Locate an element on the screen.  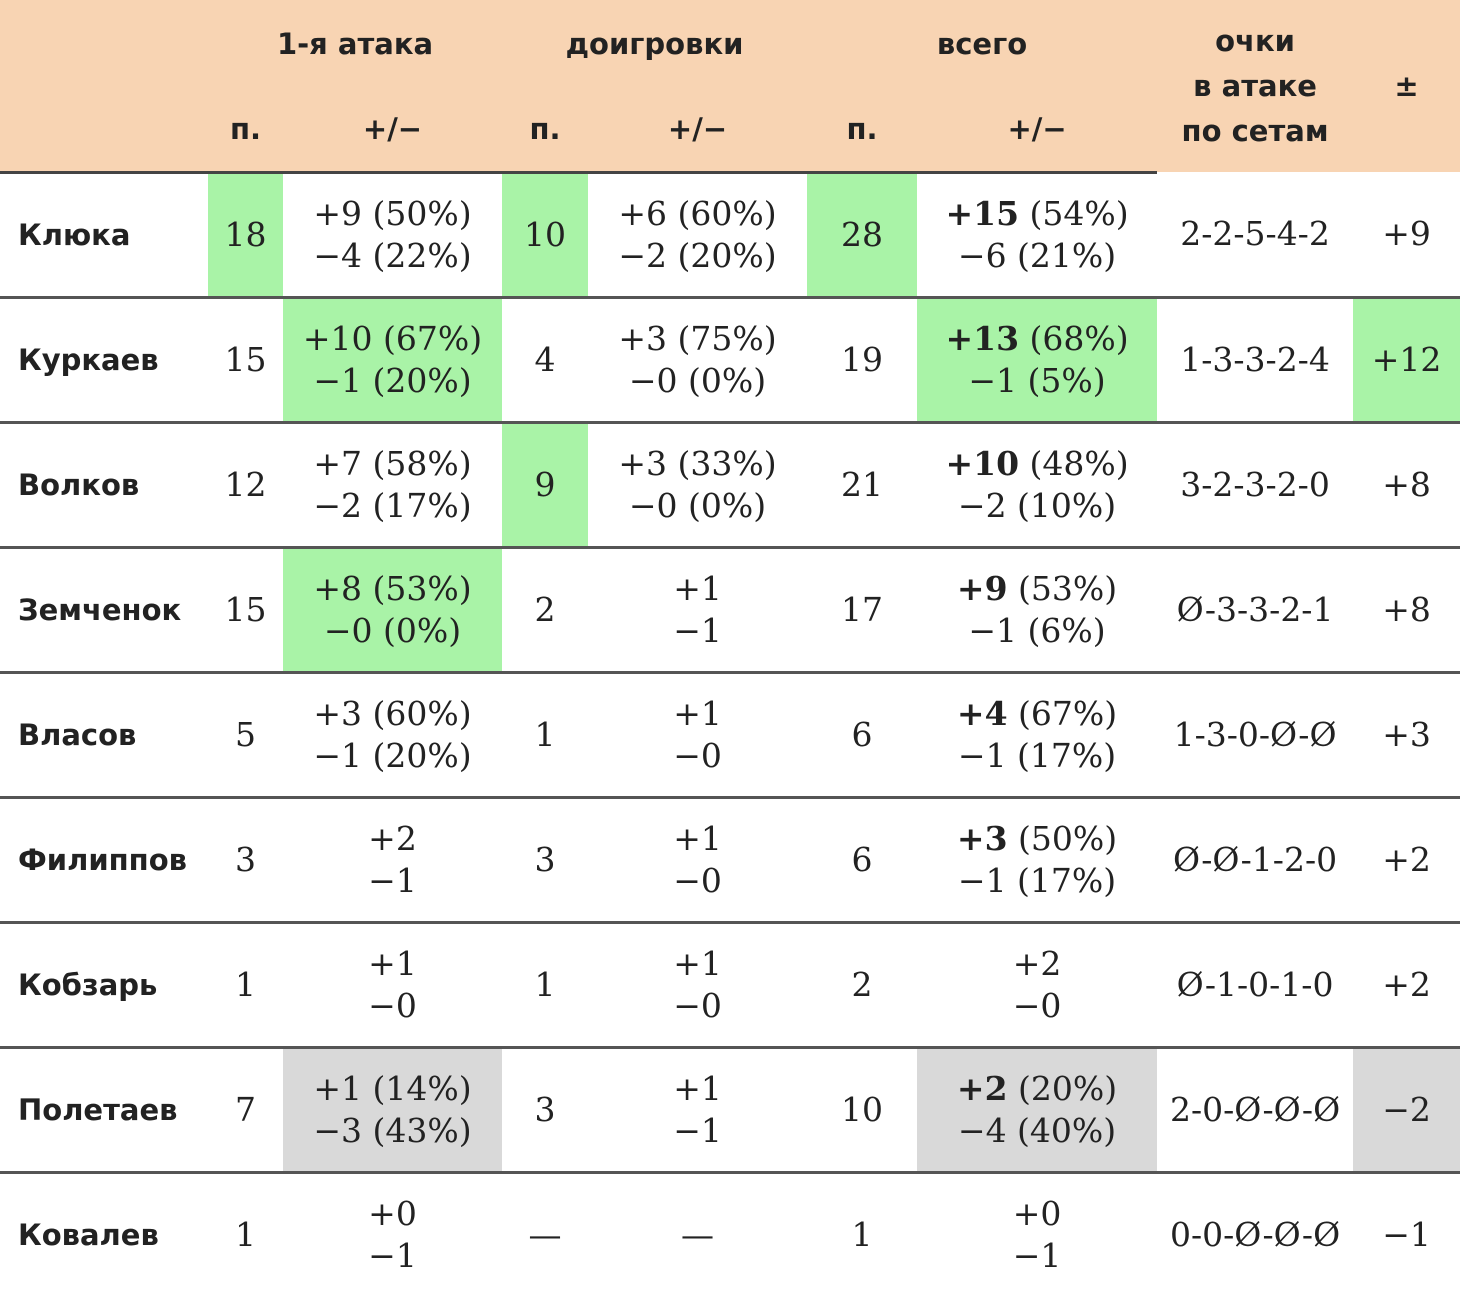
rp-plusminus: — is located at coordinates (698, 1233).